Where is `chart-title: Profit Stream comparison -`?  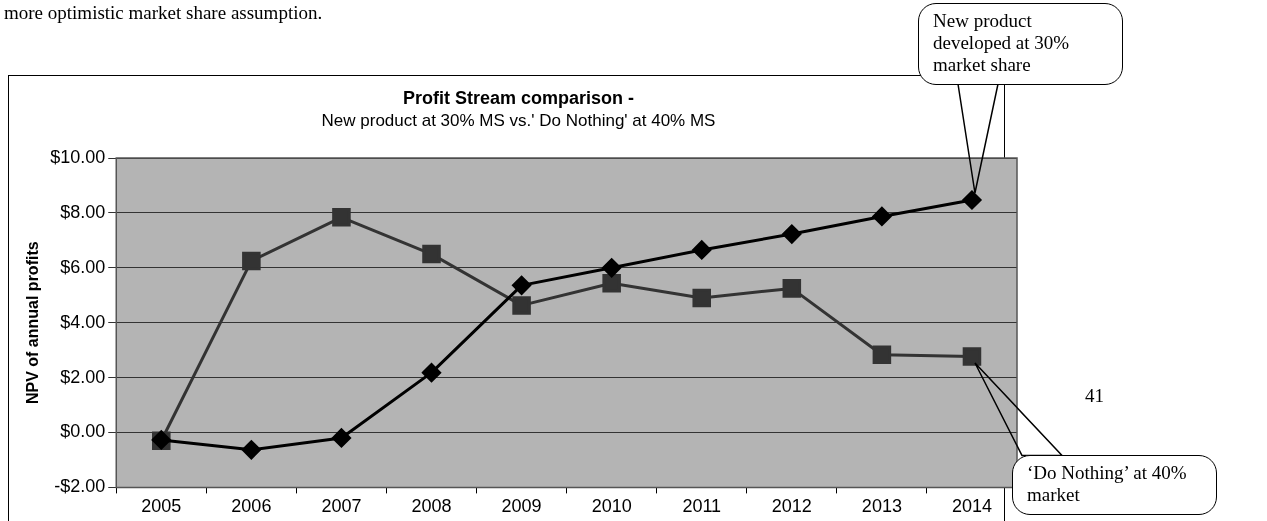 chart-title: Profit Stream comparison - is located at coordinates (518, 97).